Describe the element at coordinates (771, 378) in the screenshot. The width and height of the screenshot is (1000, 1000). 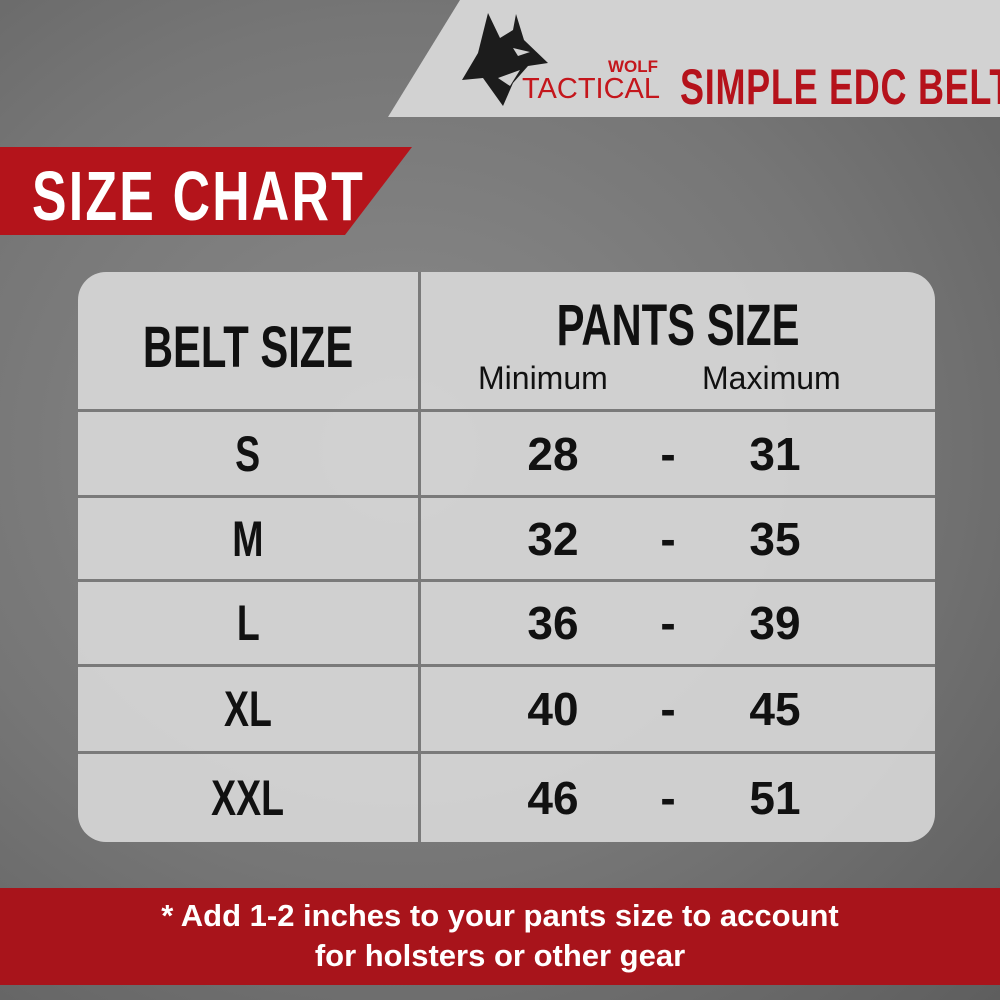
I see `maximum-header: Maximum` at that location.